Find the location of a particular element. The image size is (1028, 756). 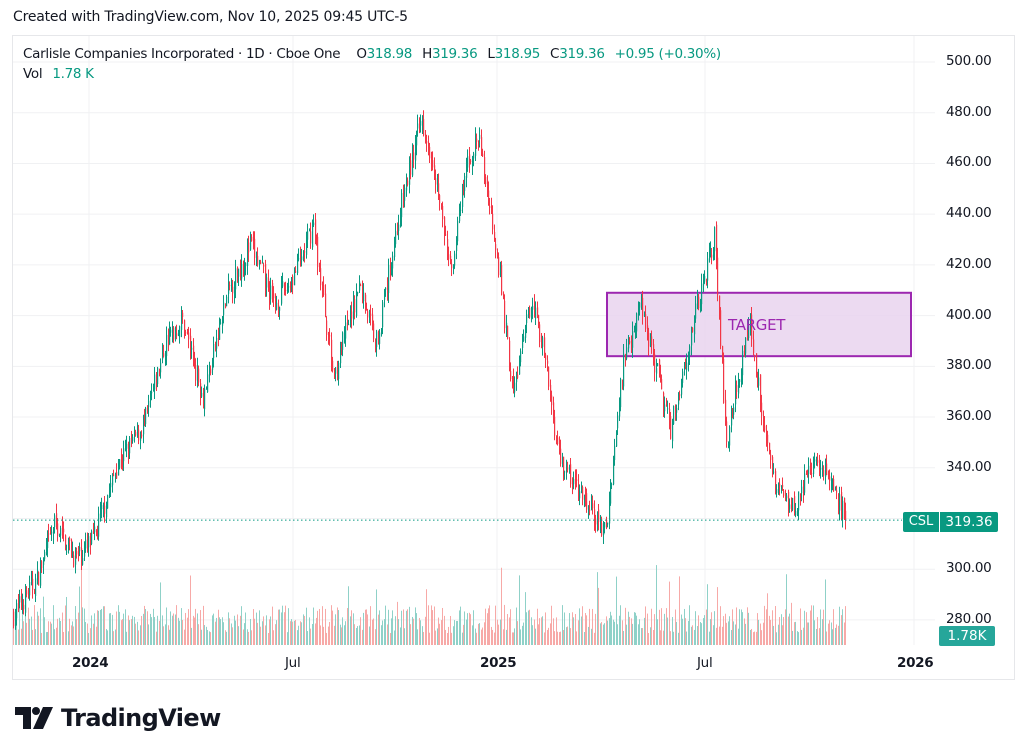

volume-value: 1.78 K is located at coordinates (73, 74).